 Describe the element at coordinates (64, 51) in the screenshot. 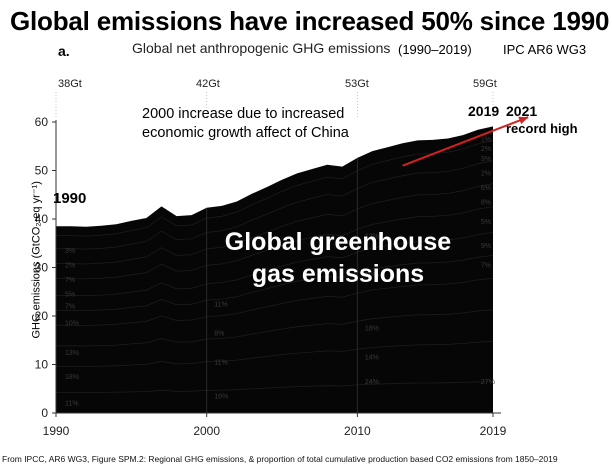

I see `panel-letter: a.` at that location.